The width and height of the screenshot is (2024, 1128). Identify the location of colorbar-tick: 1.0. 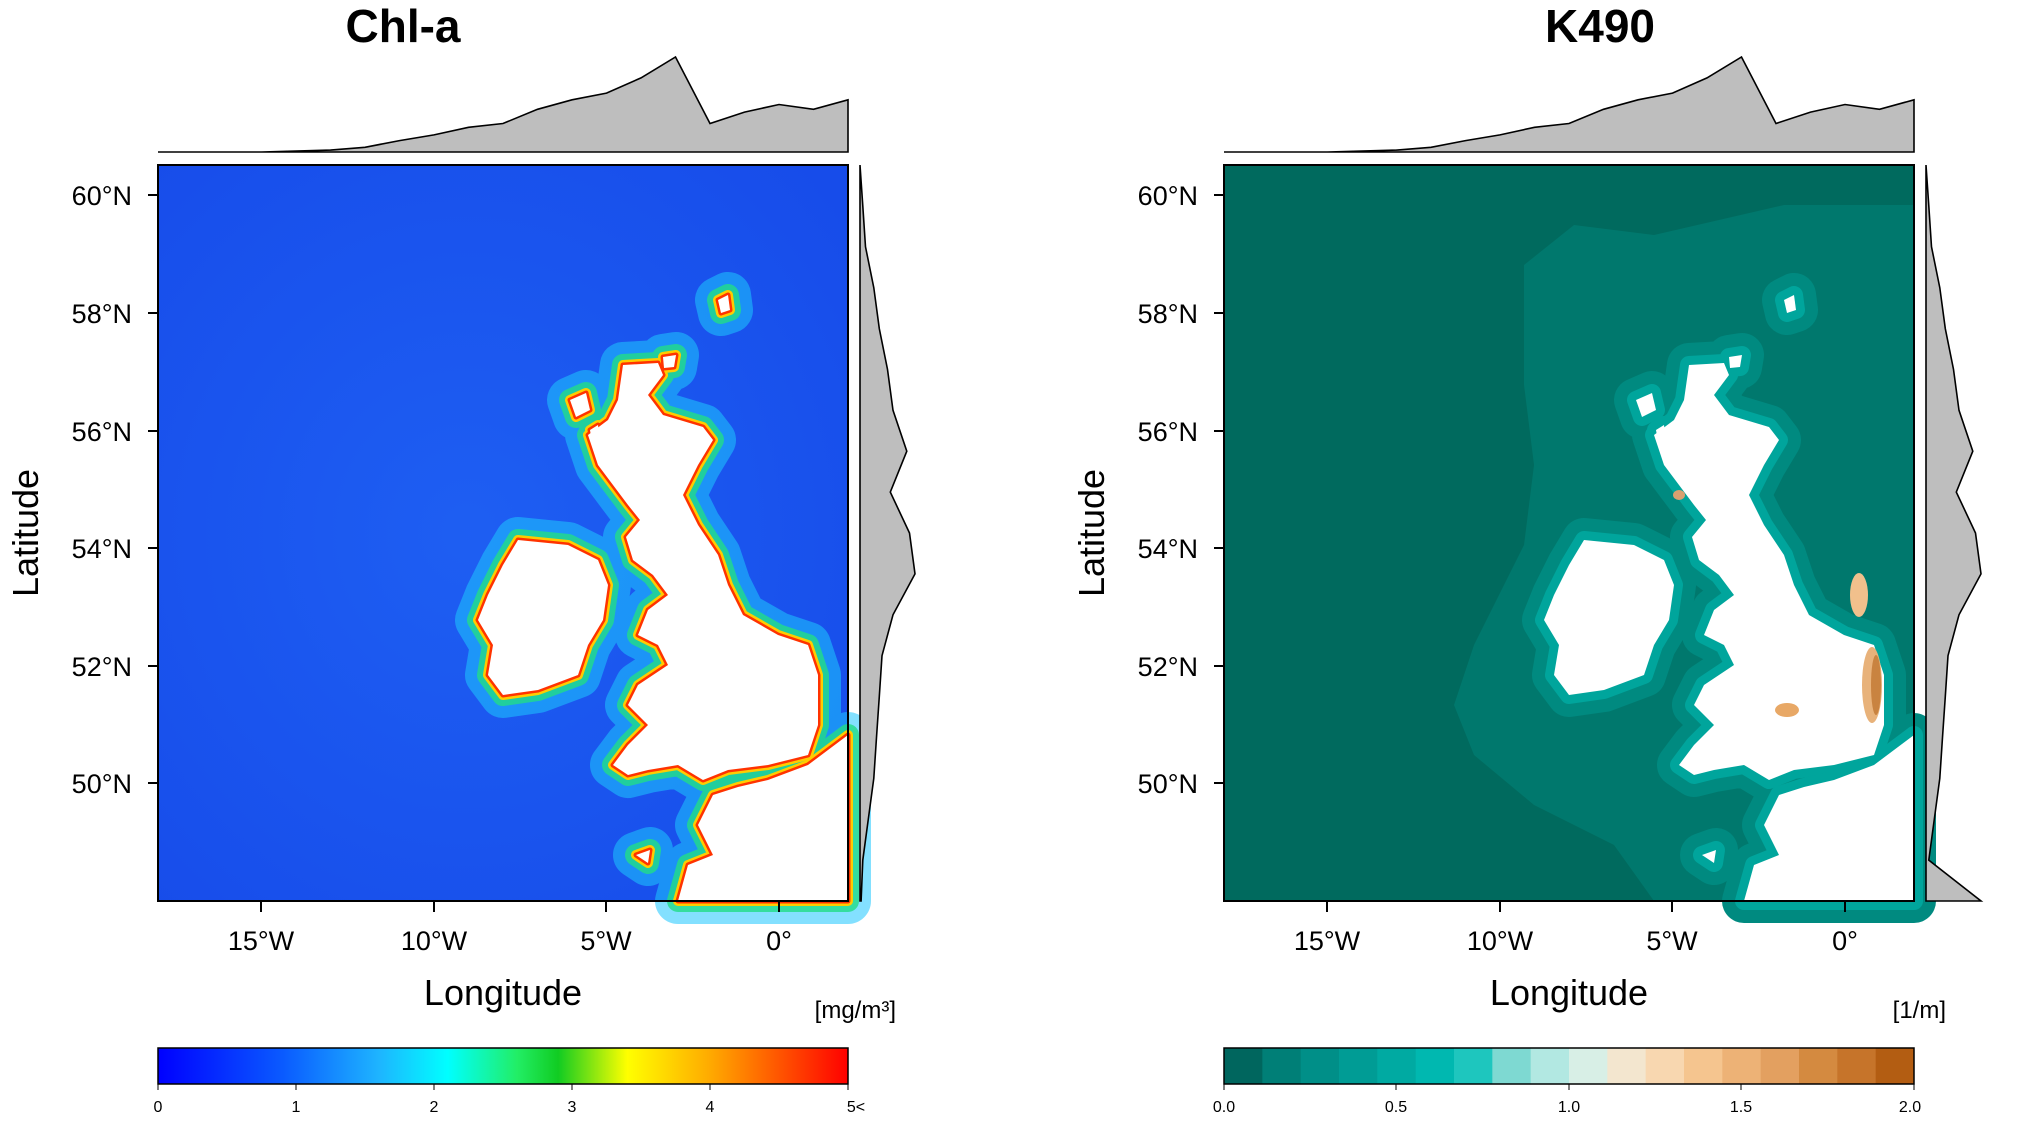
(1569, 1107).